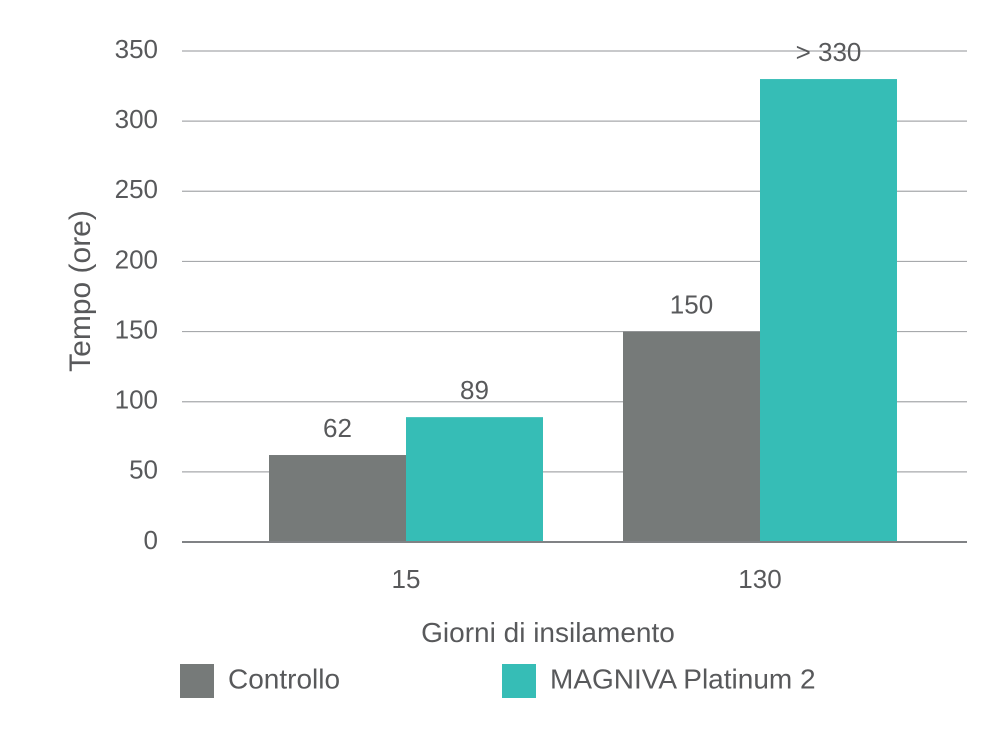 The width and height of the screenshot is (1000, 755). Describe the element at coordinates (136, 329) in the screenshot. I see `y-tick-label: 150` at that location.